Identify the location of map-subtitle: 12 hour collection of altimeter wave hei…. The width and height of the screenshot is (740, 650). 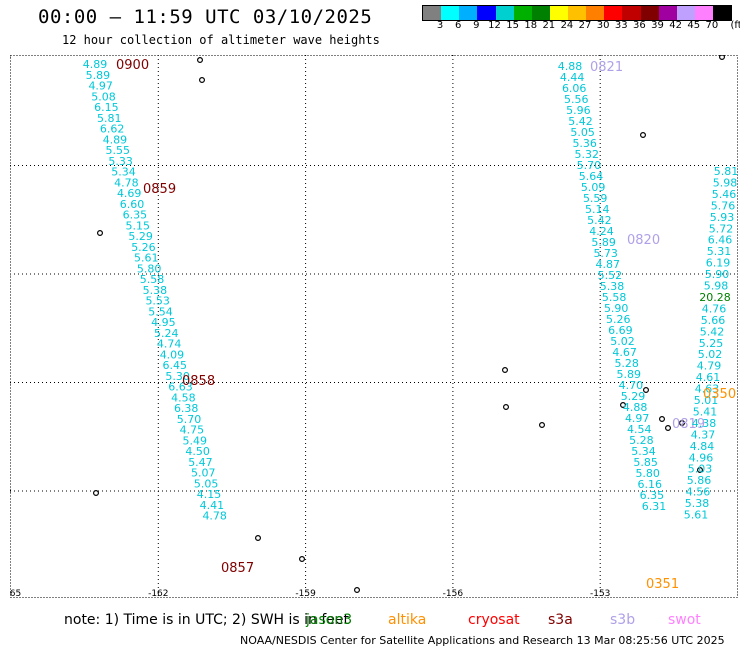
(221, 40).